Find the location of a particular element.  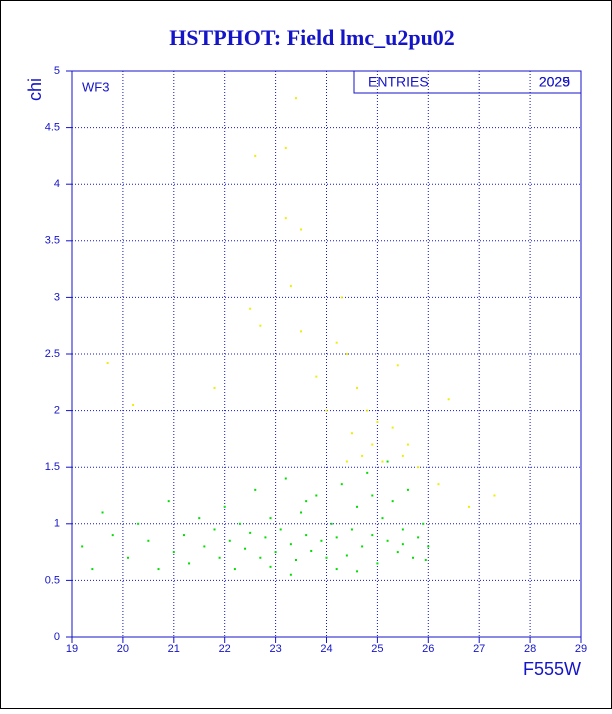

y-tick-label: 4.5 is located at coordinates (52, 128).